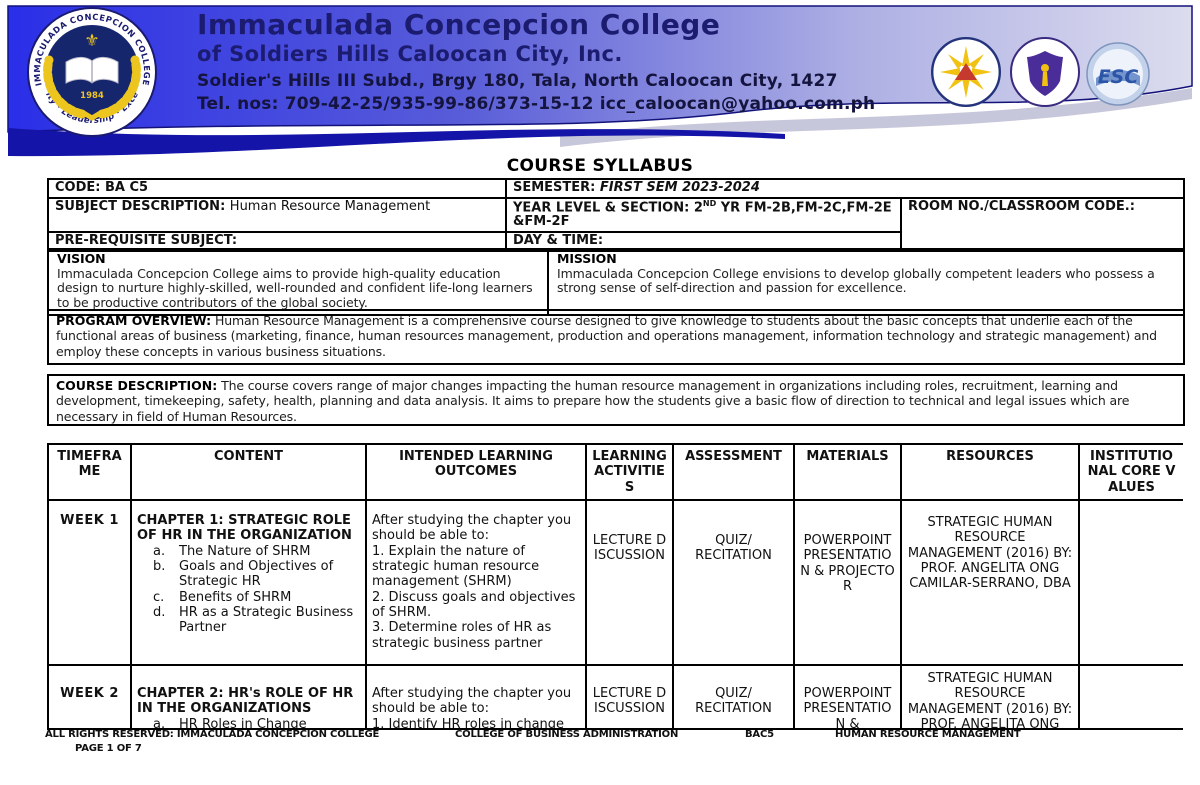 The height and width of the screenshot is (785, 1200). I want to click on col-header-content: CONTENT, so click(248, 472).